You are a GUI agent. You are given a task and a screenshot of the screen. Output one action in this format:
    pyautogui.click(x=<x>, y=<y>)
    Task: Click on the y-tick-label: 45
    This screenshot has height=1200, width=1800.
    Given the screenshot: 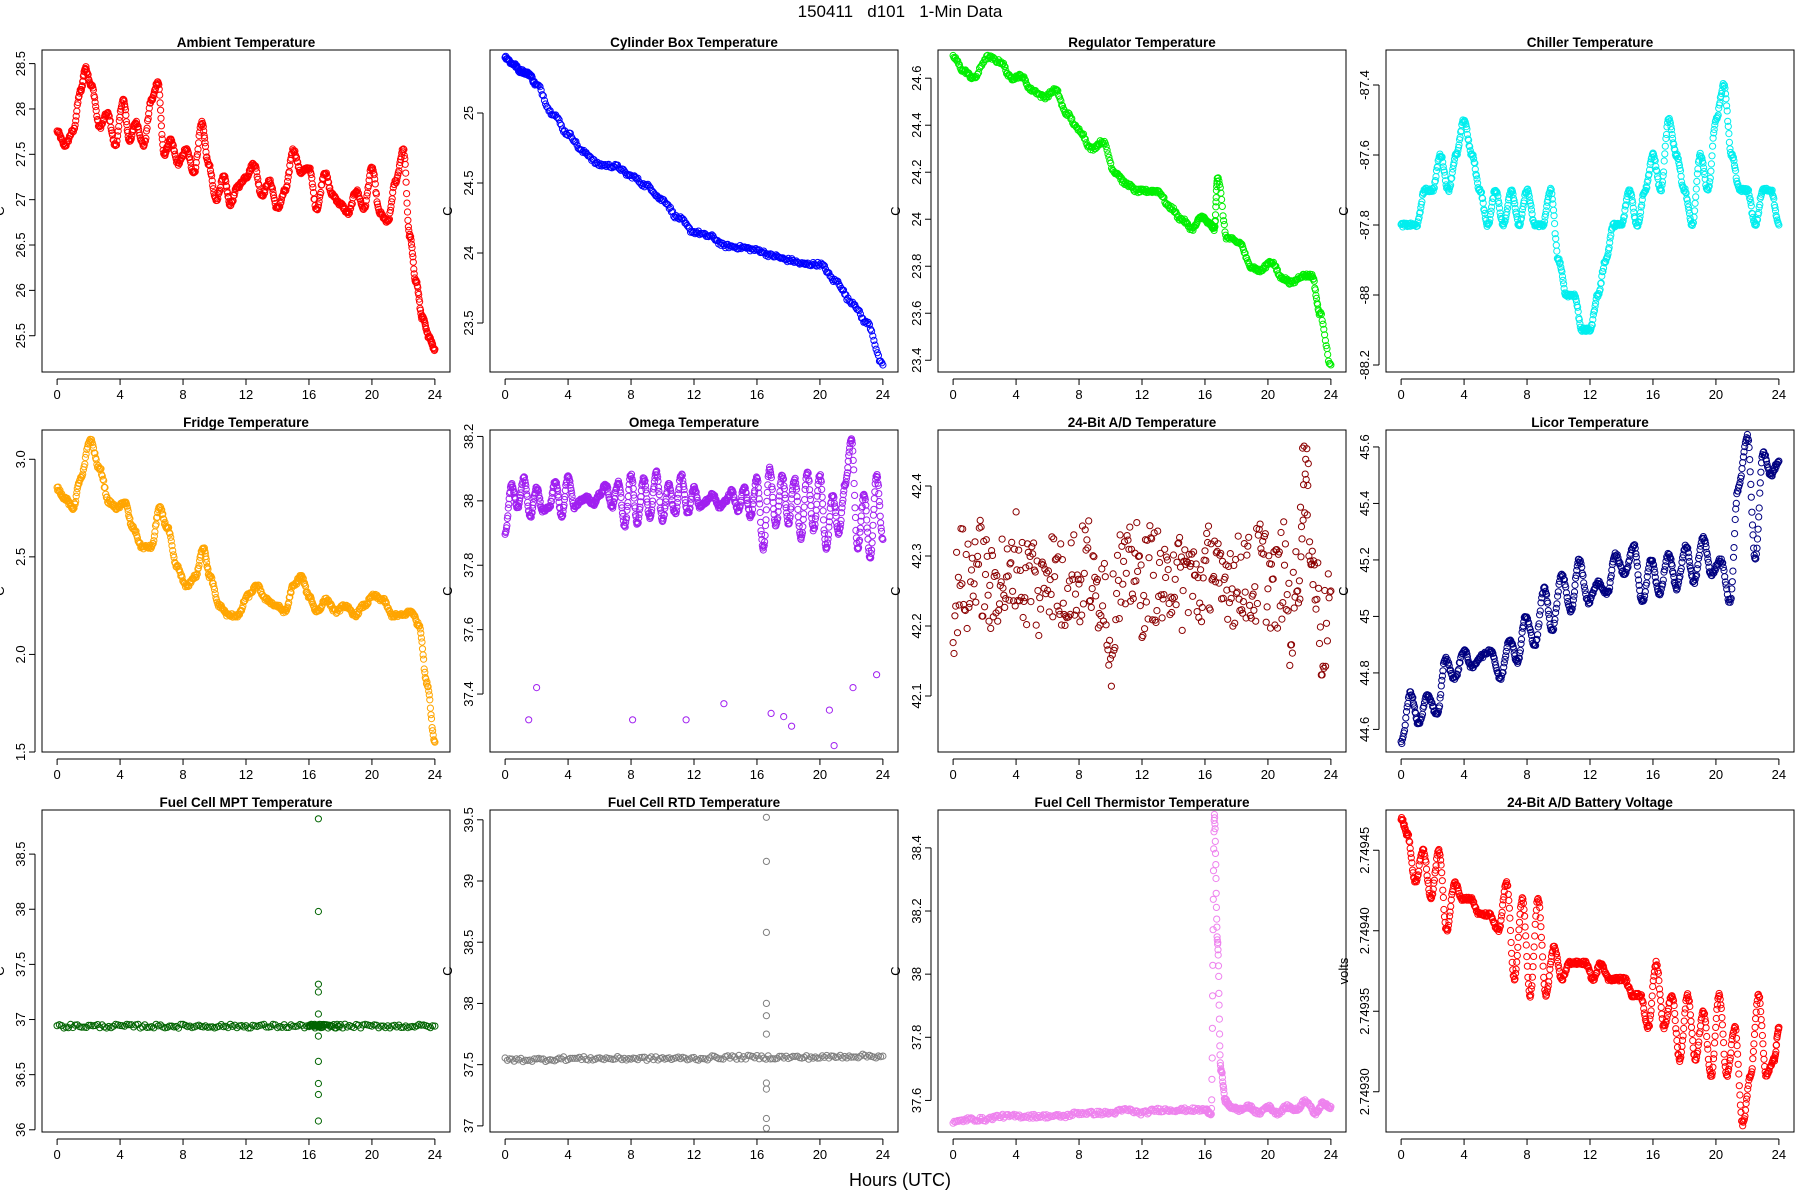 What is the action you would take?
    pyautogui.click(x=1364, y=616)
    